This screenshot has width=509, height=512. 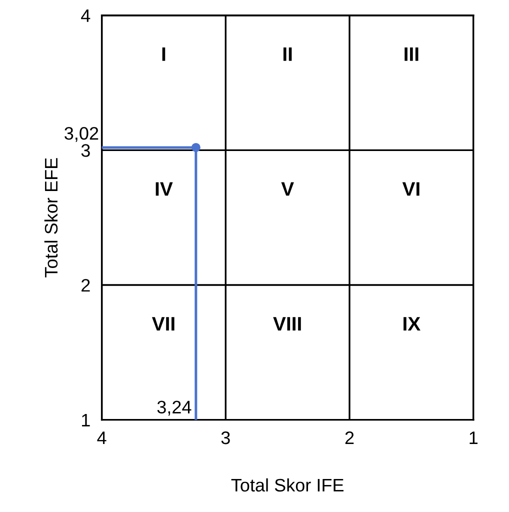 I want to click on annotation: II, so click(x=287, y=54).